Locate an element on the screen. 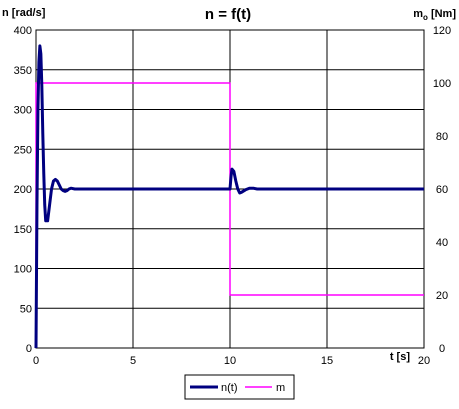 Image resolution: width=459 pixels, height=409 pixels. y-right-tick-label: 20 is located at coordinates (442, 296).